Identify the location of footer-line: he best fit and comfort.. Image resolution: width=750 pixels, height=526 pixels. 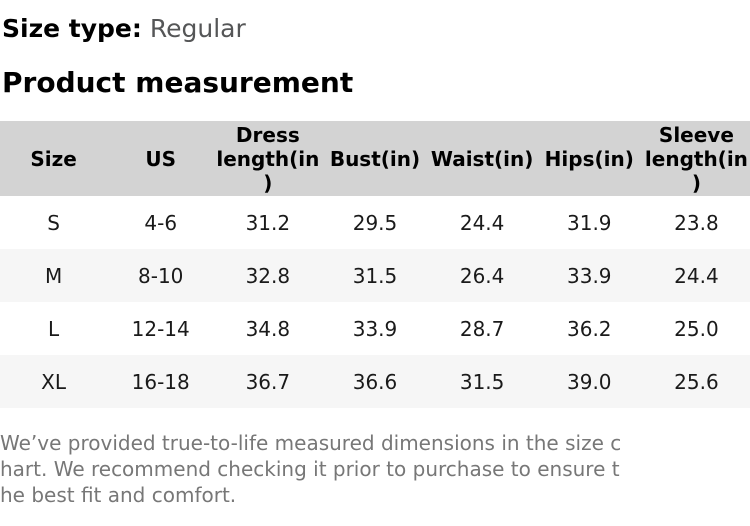
(118, 495).